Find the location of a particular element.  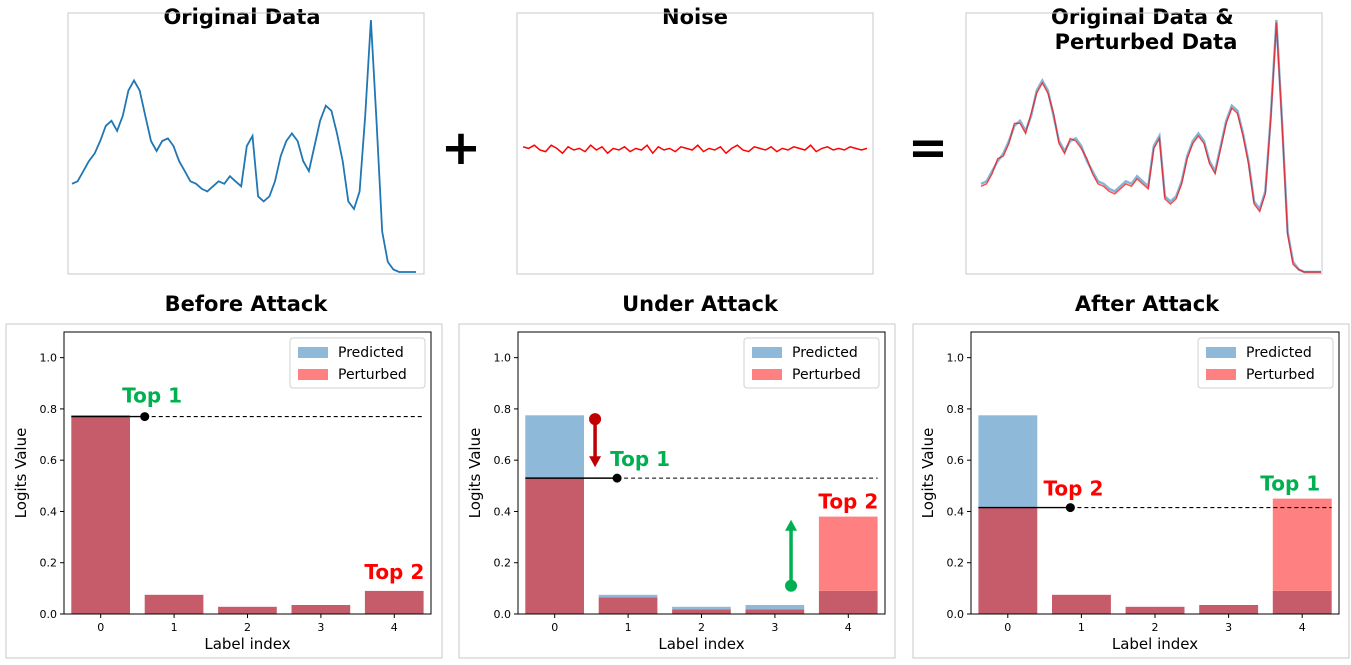

under-ytick-label-3: 0.6 is located at coordinates (503, 460).